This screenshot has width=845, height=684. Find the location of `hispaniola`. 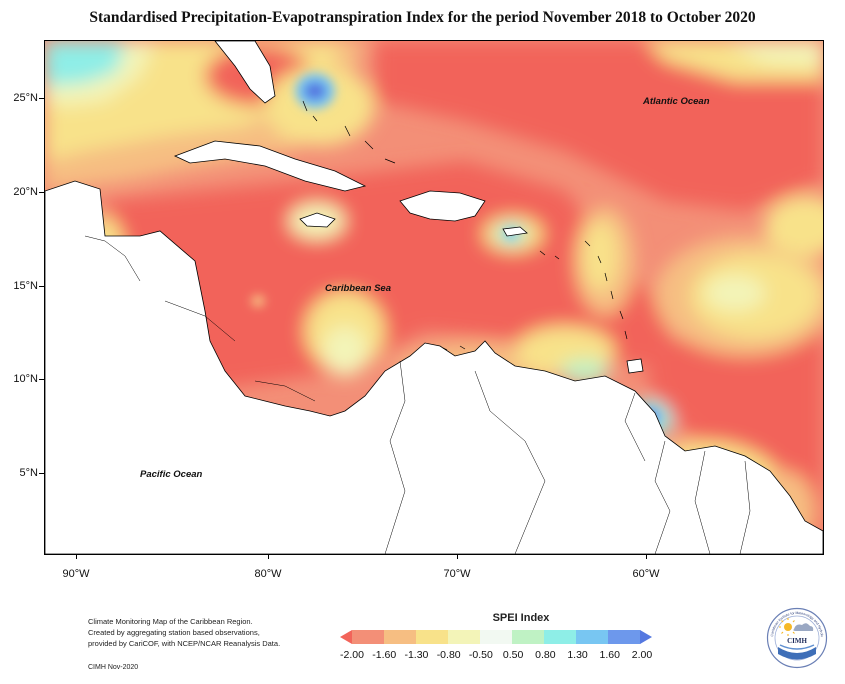

hispaniola is located at coordinates (442, 206).